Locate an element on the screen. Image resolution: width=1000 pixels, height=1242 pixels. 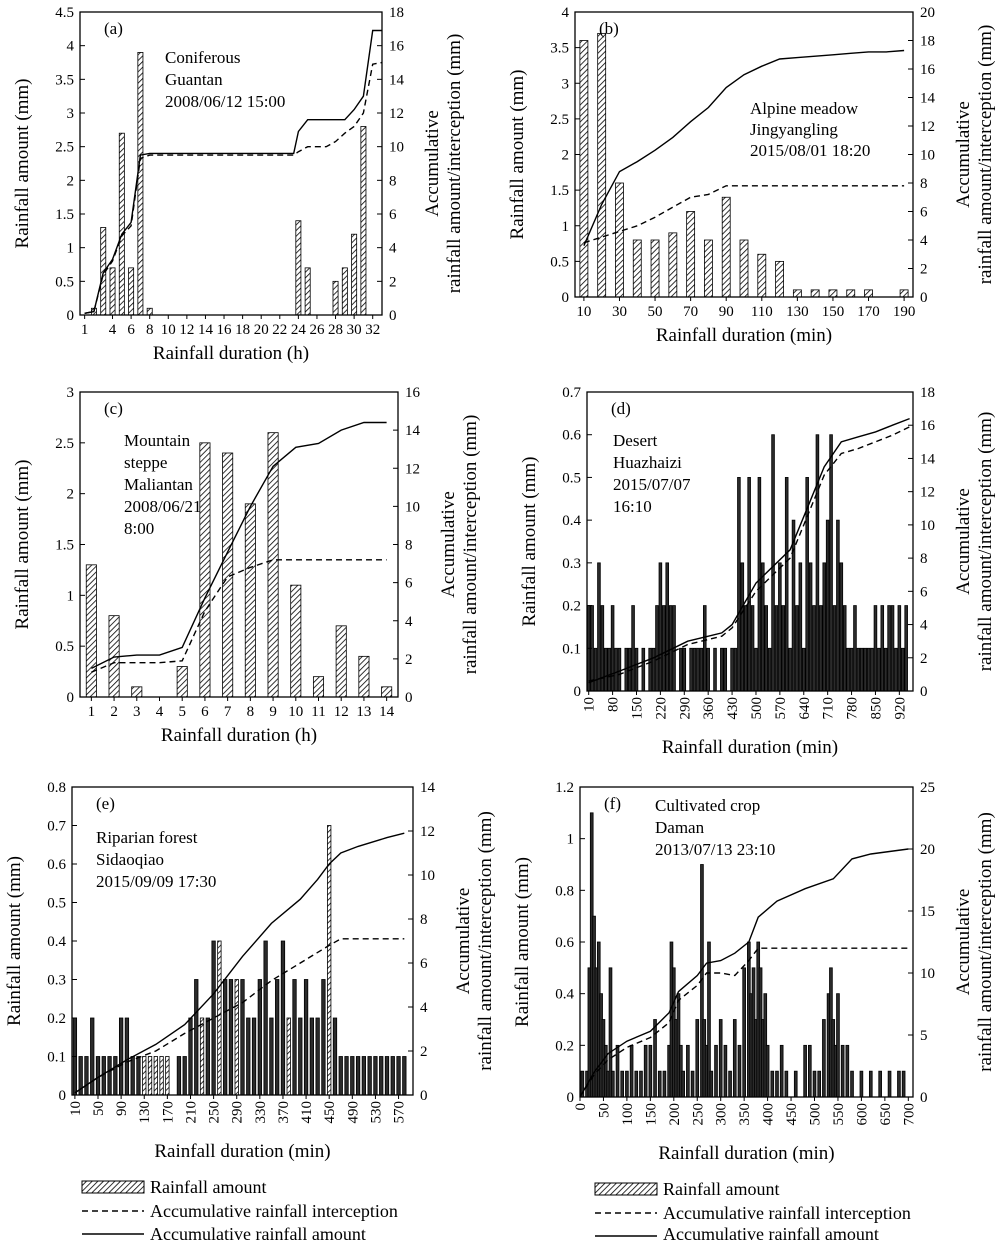
x-tick-label: 700 is located at coordinates (909, 1114).